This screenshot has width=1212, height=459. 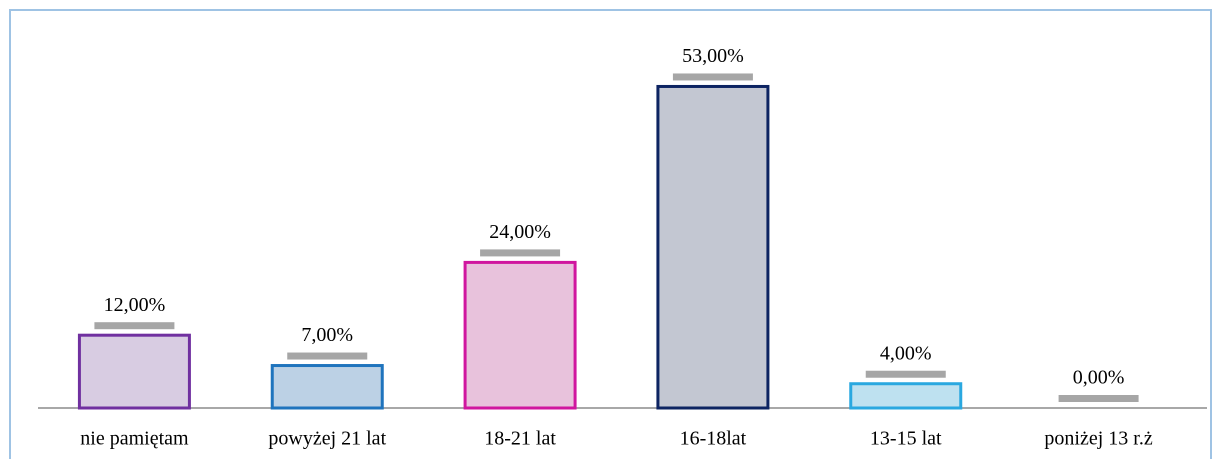 I want to click on x-tick-label: powyżej 21 lat, so click(x=327, y=439).